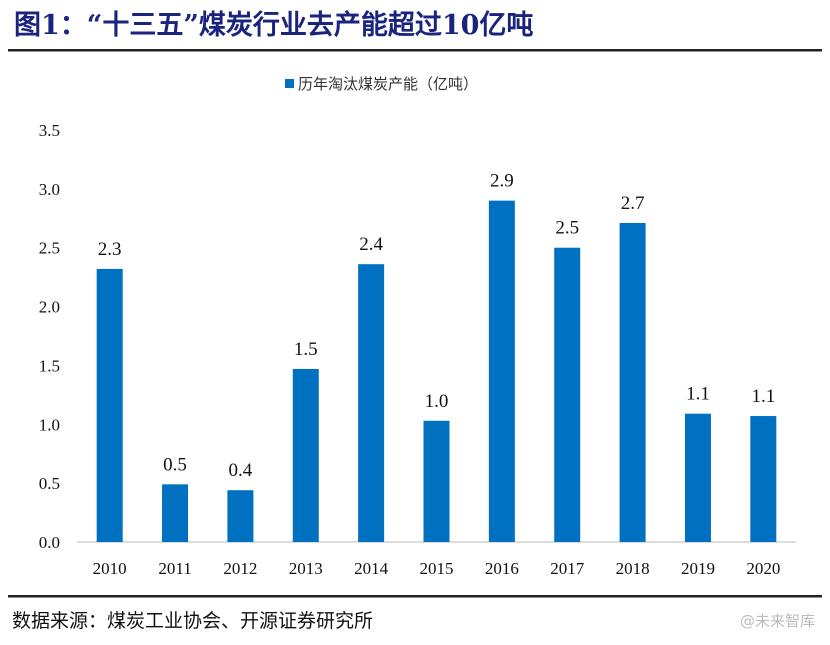 The height and width of the screenshot is (645, 830). I want to click on x-tick-label: 2014, so click(371, 568).